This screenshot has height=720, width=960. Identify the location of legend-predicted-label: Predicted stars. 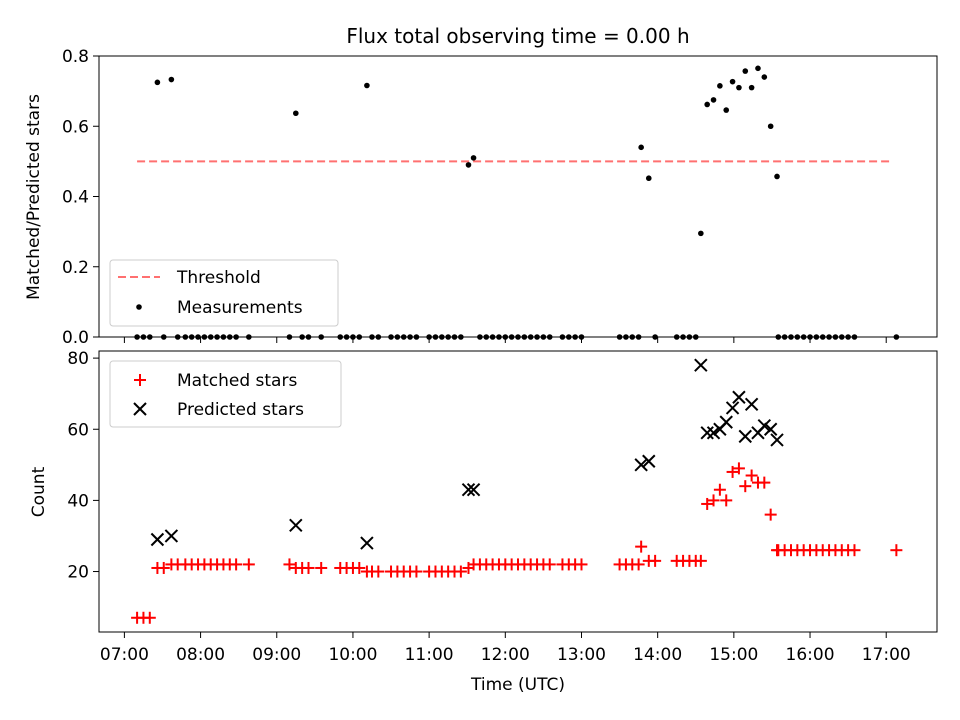
(240, 410).